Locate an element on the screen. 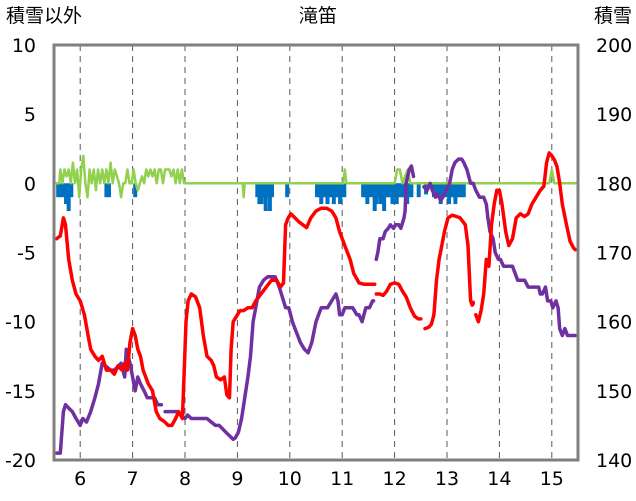 The width and height of the screenshot is (636, 501). right-tick-label: 180 is located at coordinates (614, 184).